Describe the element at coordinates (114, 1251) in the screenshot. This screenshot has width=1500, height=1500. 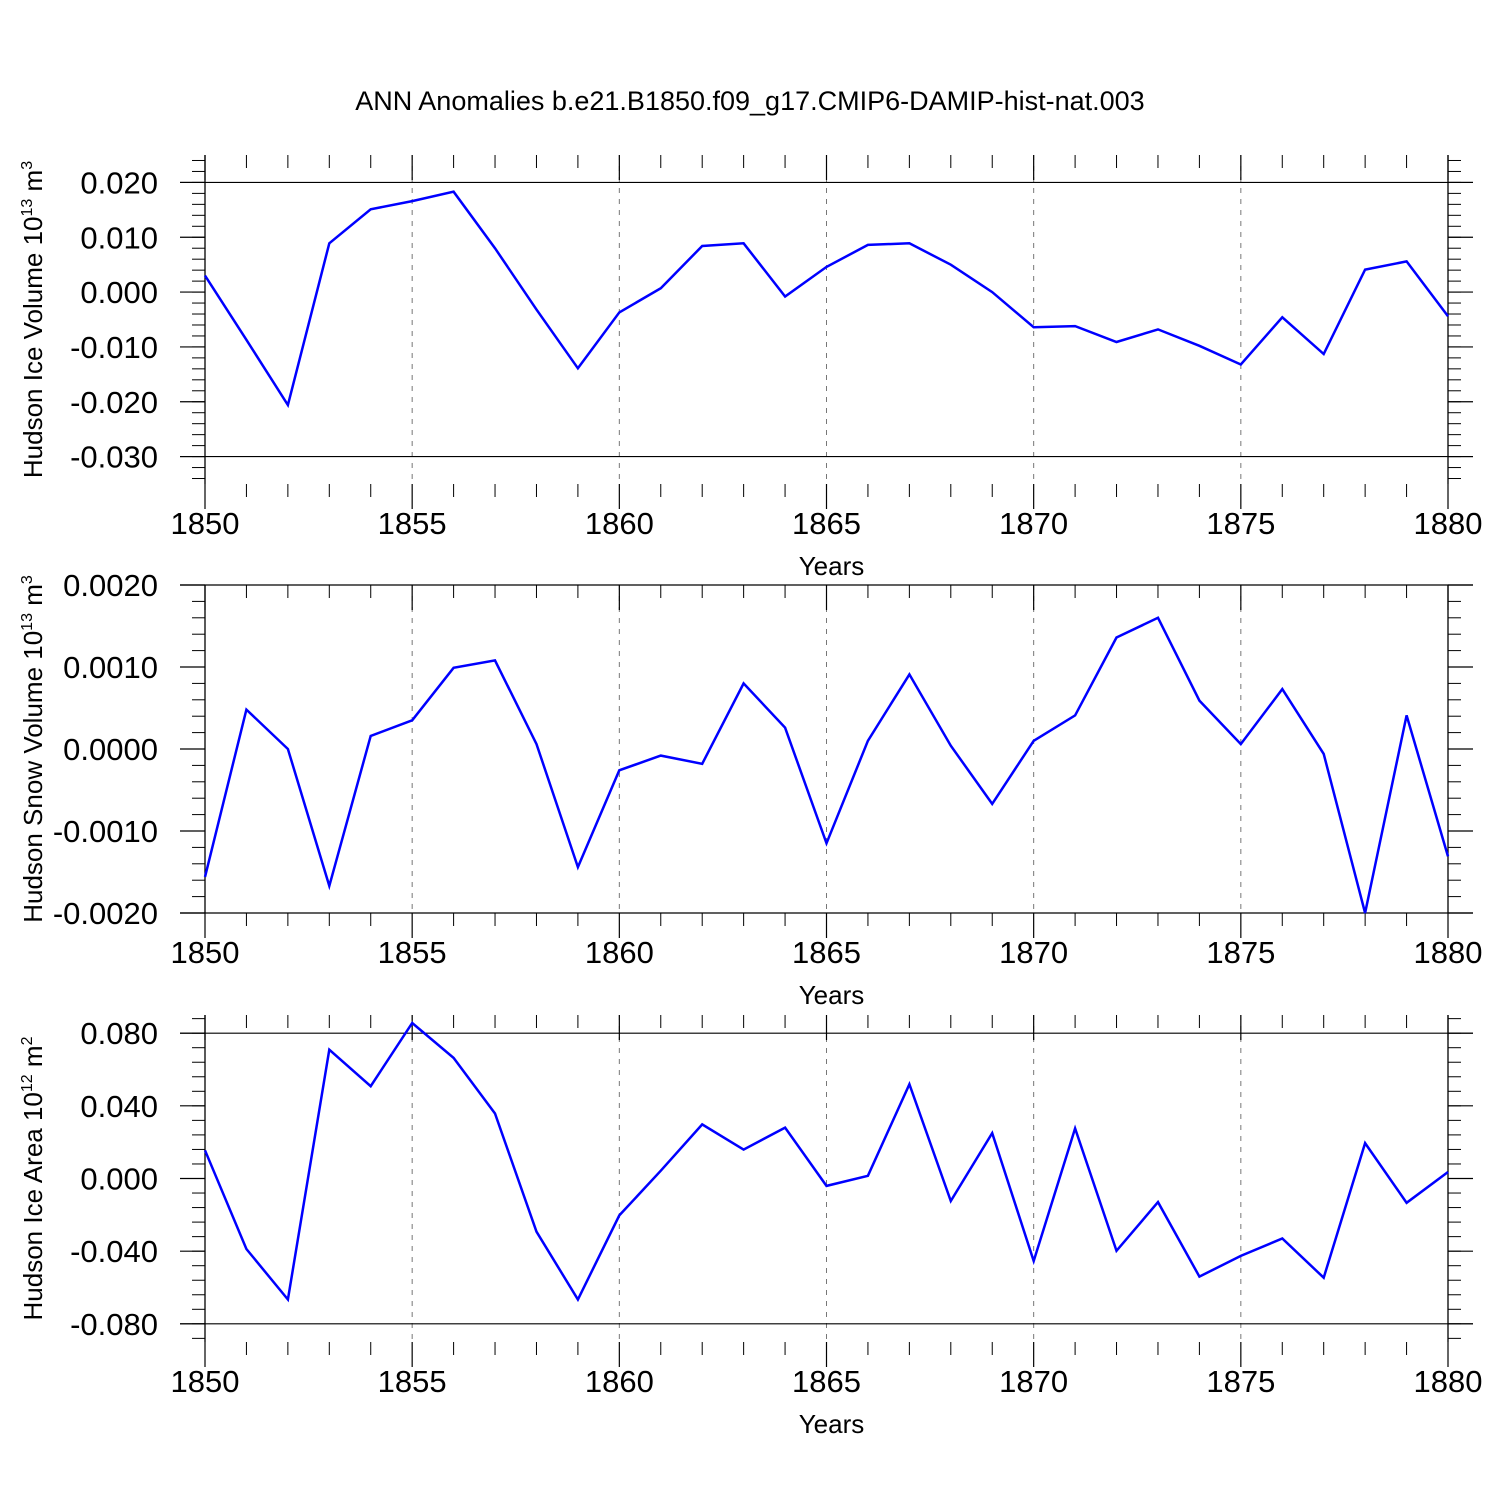
I see `y-tick-label: -0.040` at that location.